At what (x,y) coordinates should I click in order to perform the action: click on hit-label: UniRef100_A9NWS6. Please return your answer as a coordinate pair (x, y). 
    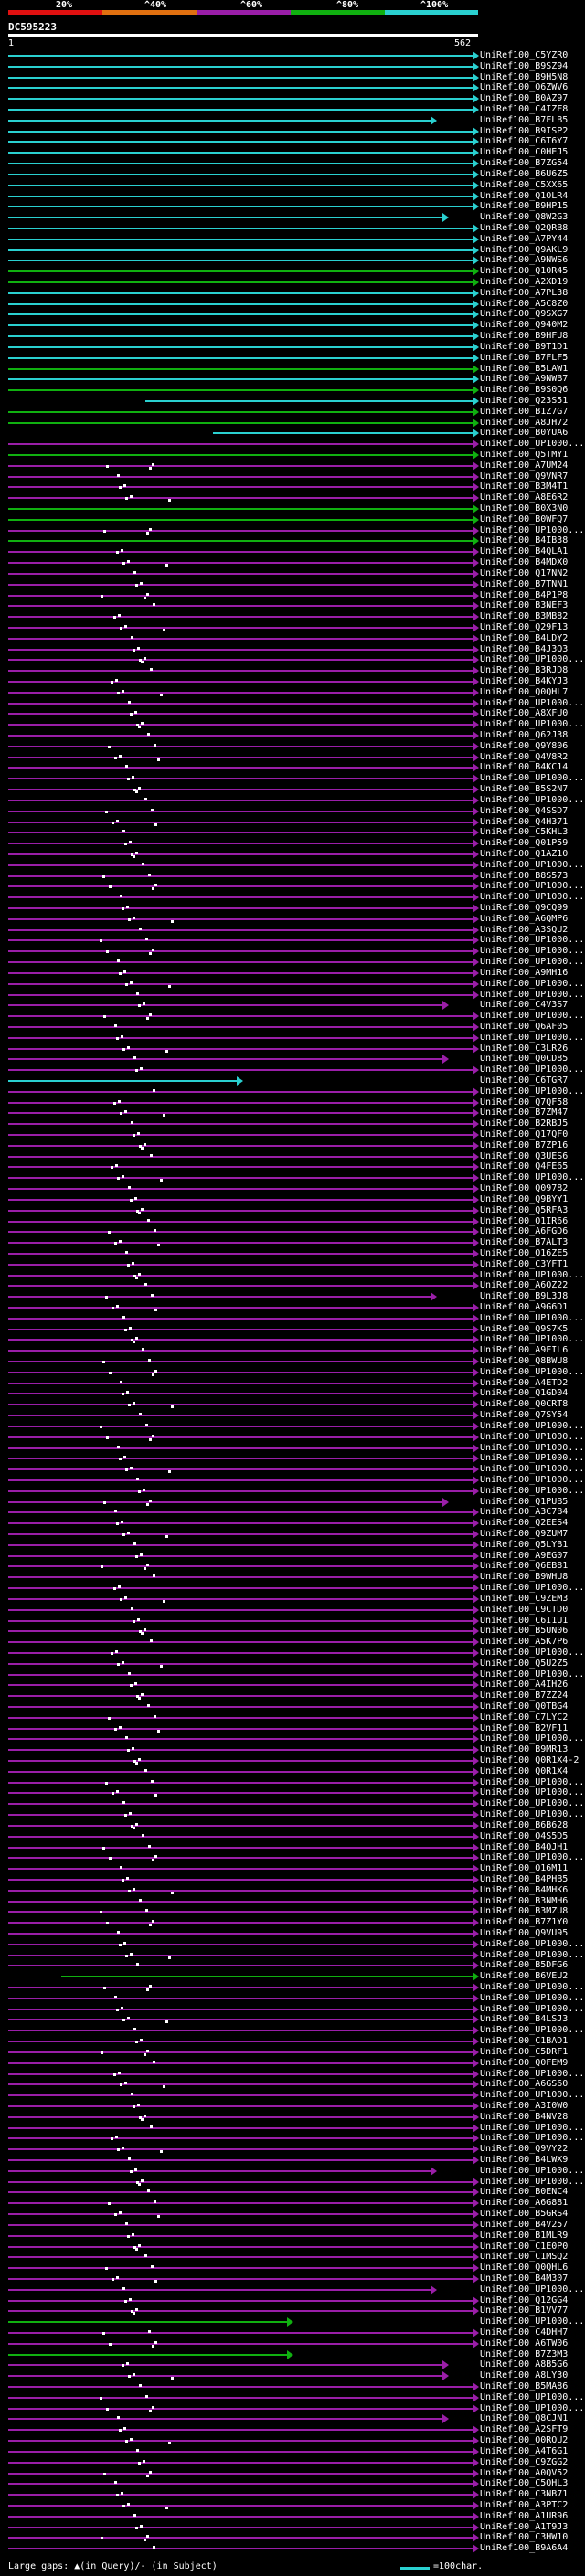
    Looking at the image, I should click on (524, 260).